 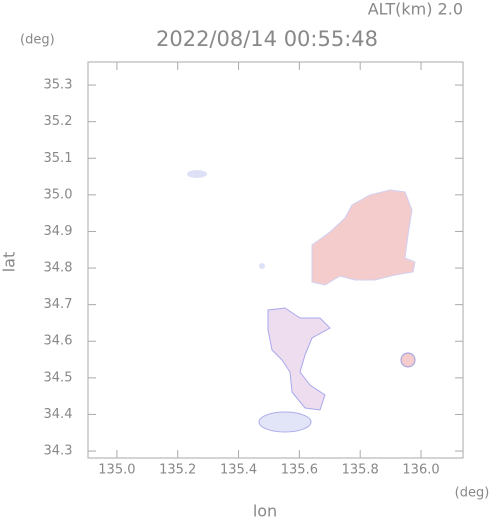 What do you see at coordinates (58, 158) in the screenshot?
I see `y-tick-label: 35.1` at bounding box center [58, 158].